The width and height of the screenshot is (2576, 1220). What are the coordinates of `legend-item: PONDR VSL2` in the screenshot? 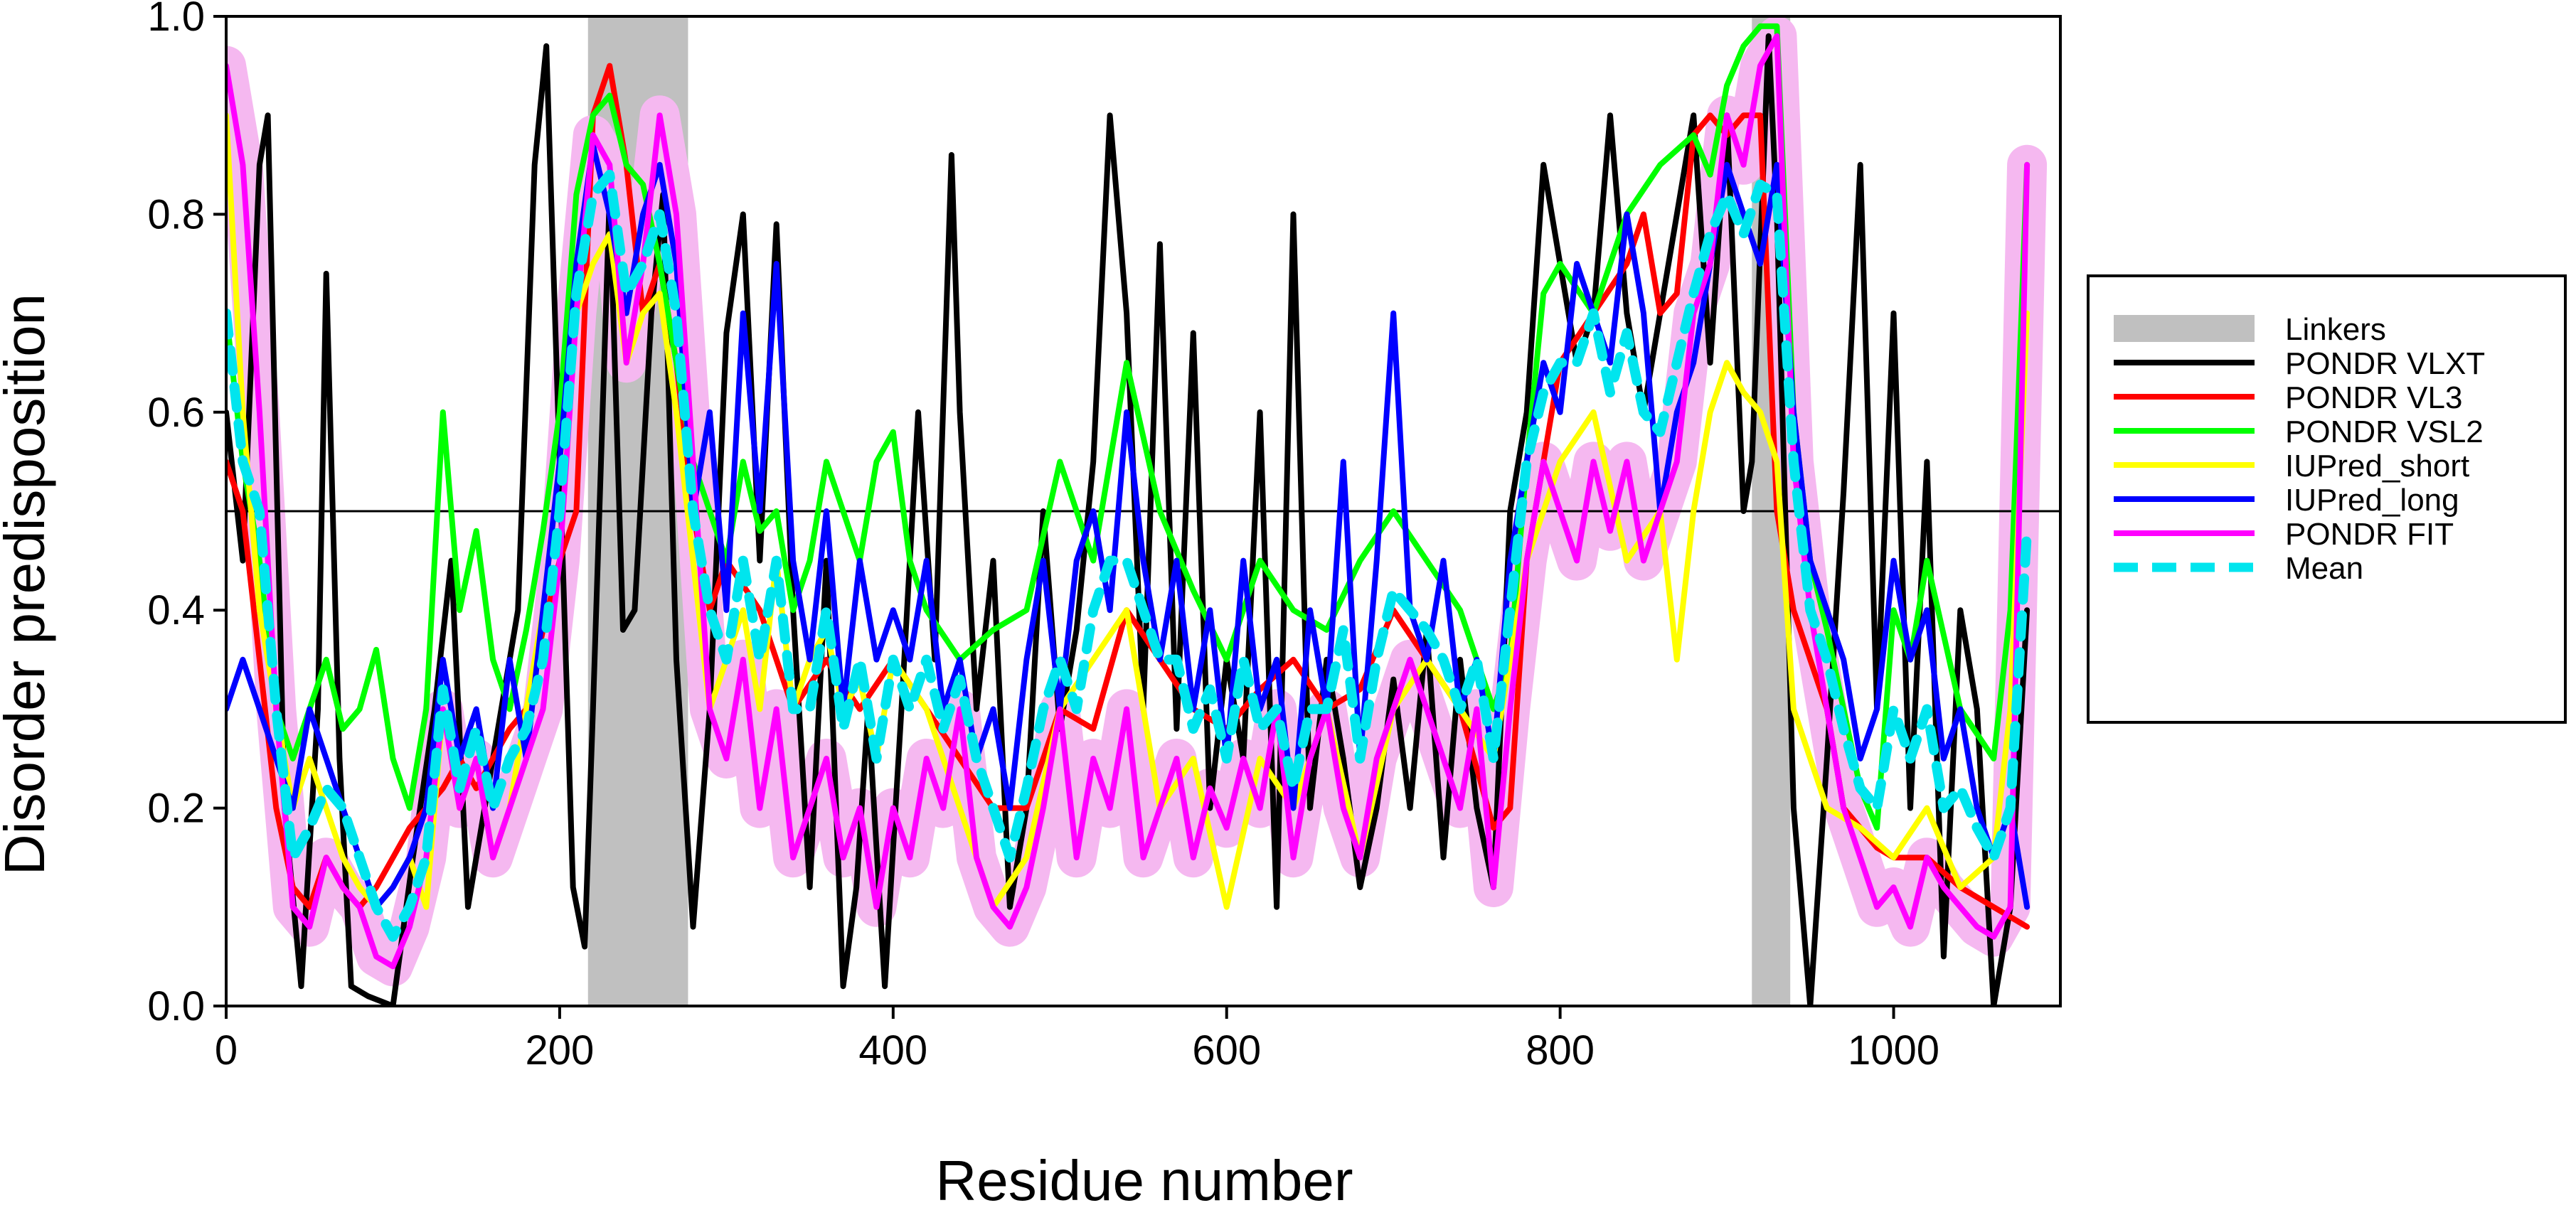 It's located at (2299, 432).